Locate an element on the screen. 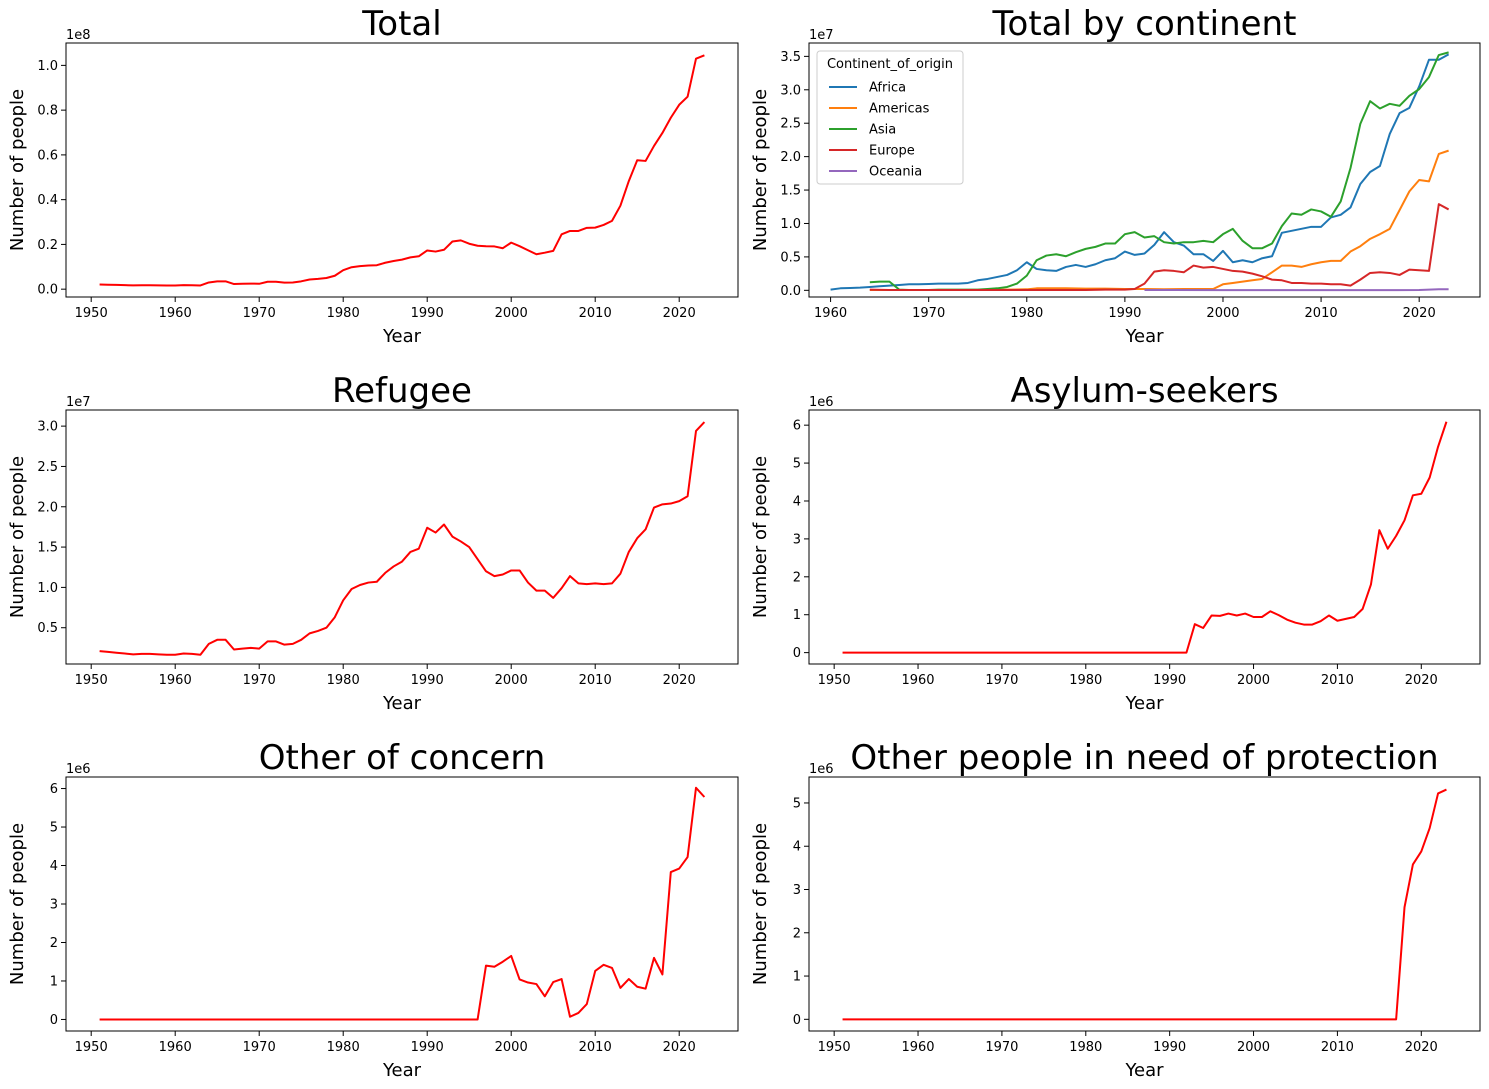 The height and width of the screenshot is (1089, 1489). legend-label: Europe is located at coordinates (892, 151).